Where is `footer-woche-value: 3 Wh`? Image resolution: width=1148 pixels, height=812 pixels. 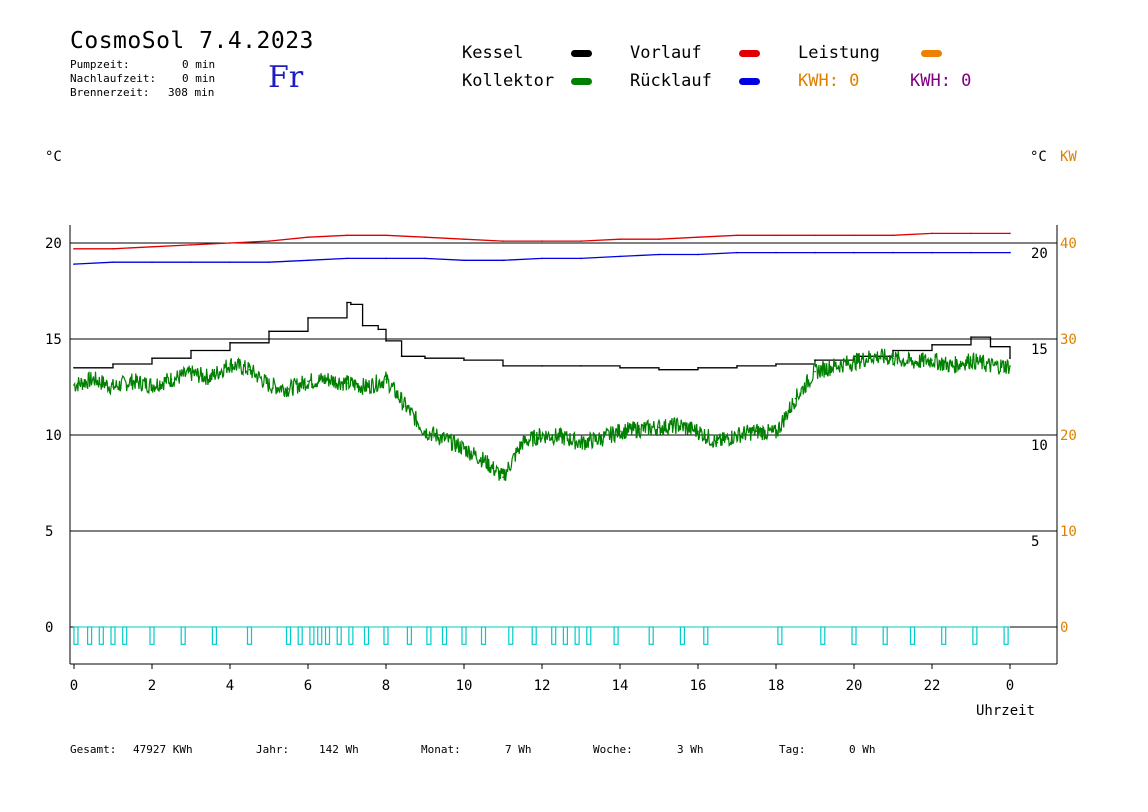
footer-woche-value: 3 Wh is located at coordinates (690, 749).